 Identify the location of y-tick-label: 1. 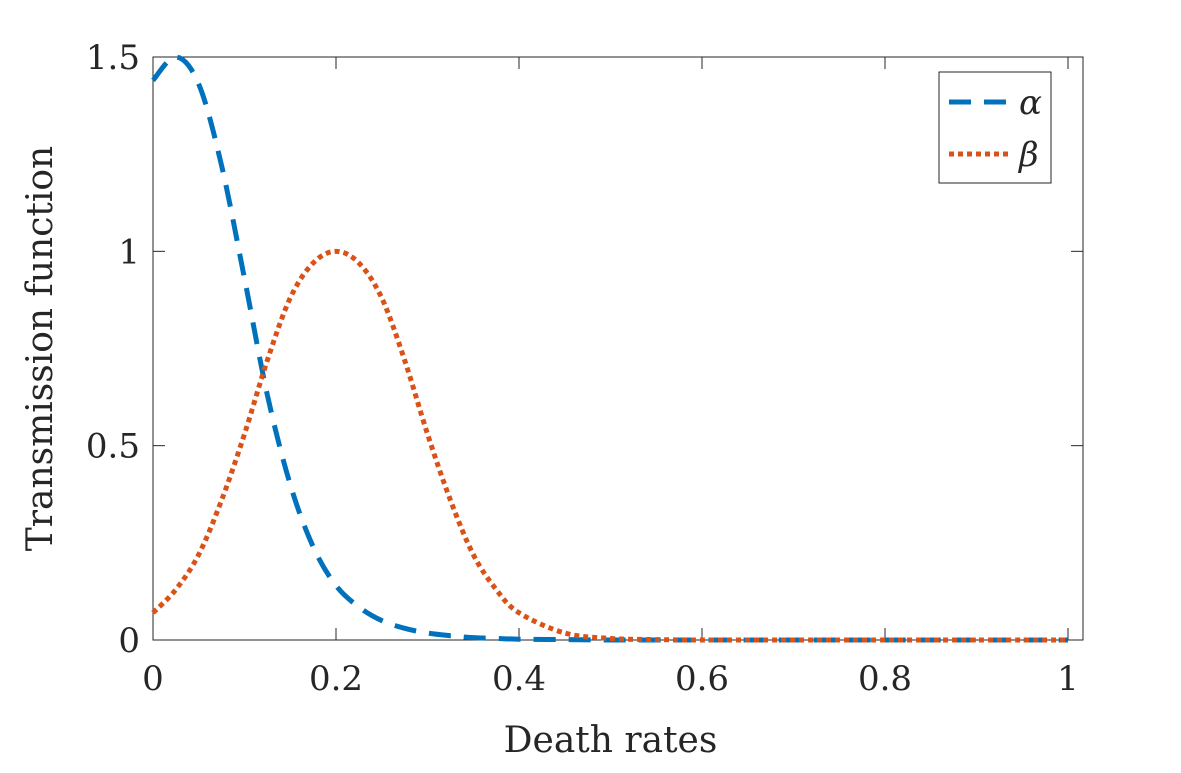
(129, 252).